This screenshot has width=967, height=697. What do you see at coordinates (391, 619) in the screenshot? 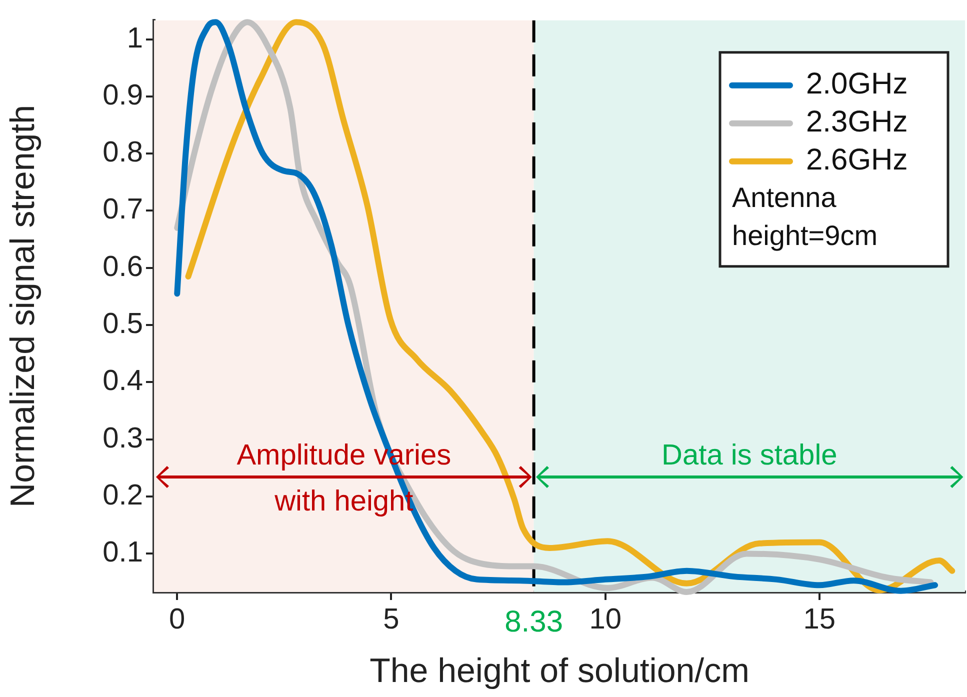
I see `x-tick-label: 5` at bounding box center [391, 619].